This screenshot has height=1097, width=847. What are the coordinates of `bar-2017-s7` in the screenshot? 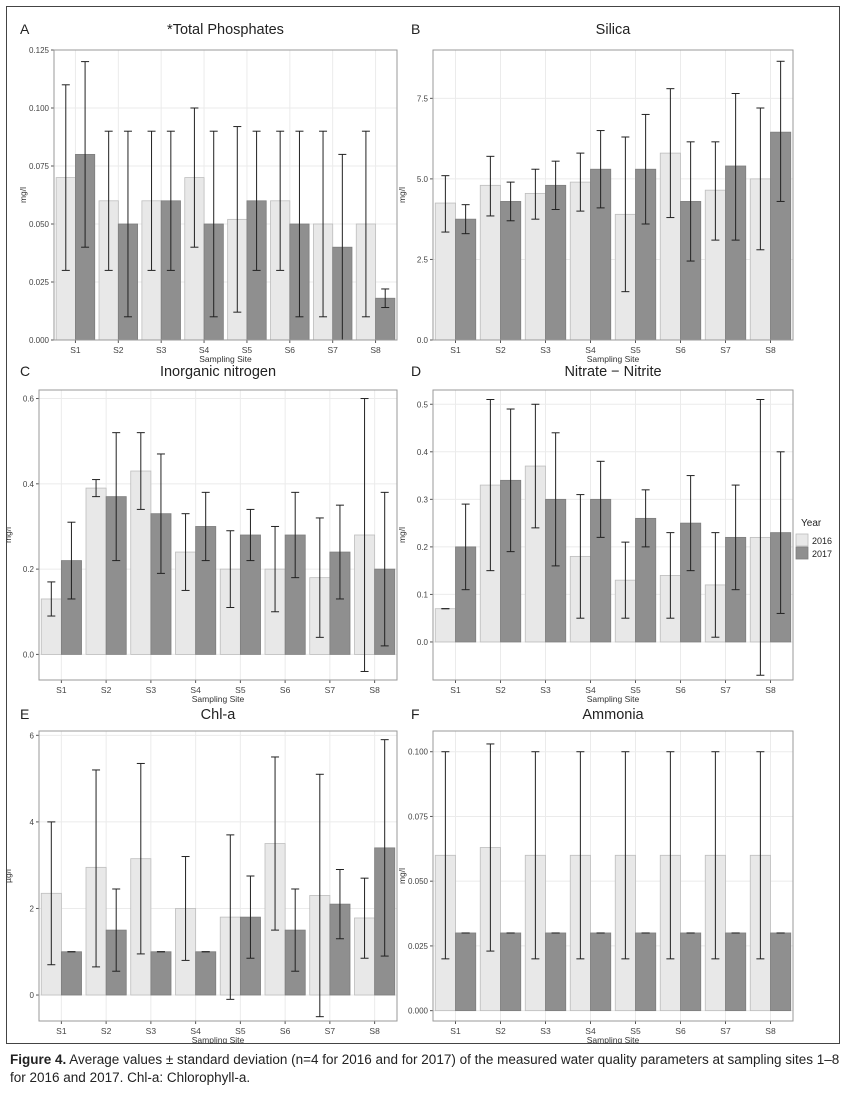 It's located at (736, 972).